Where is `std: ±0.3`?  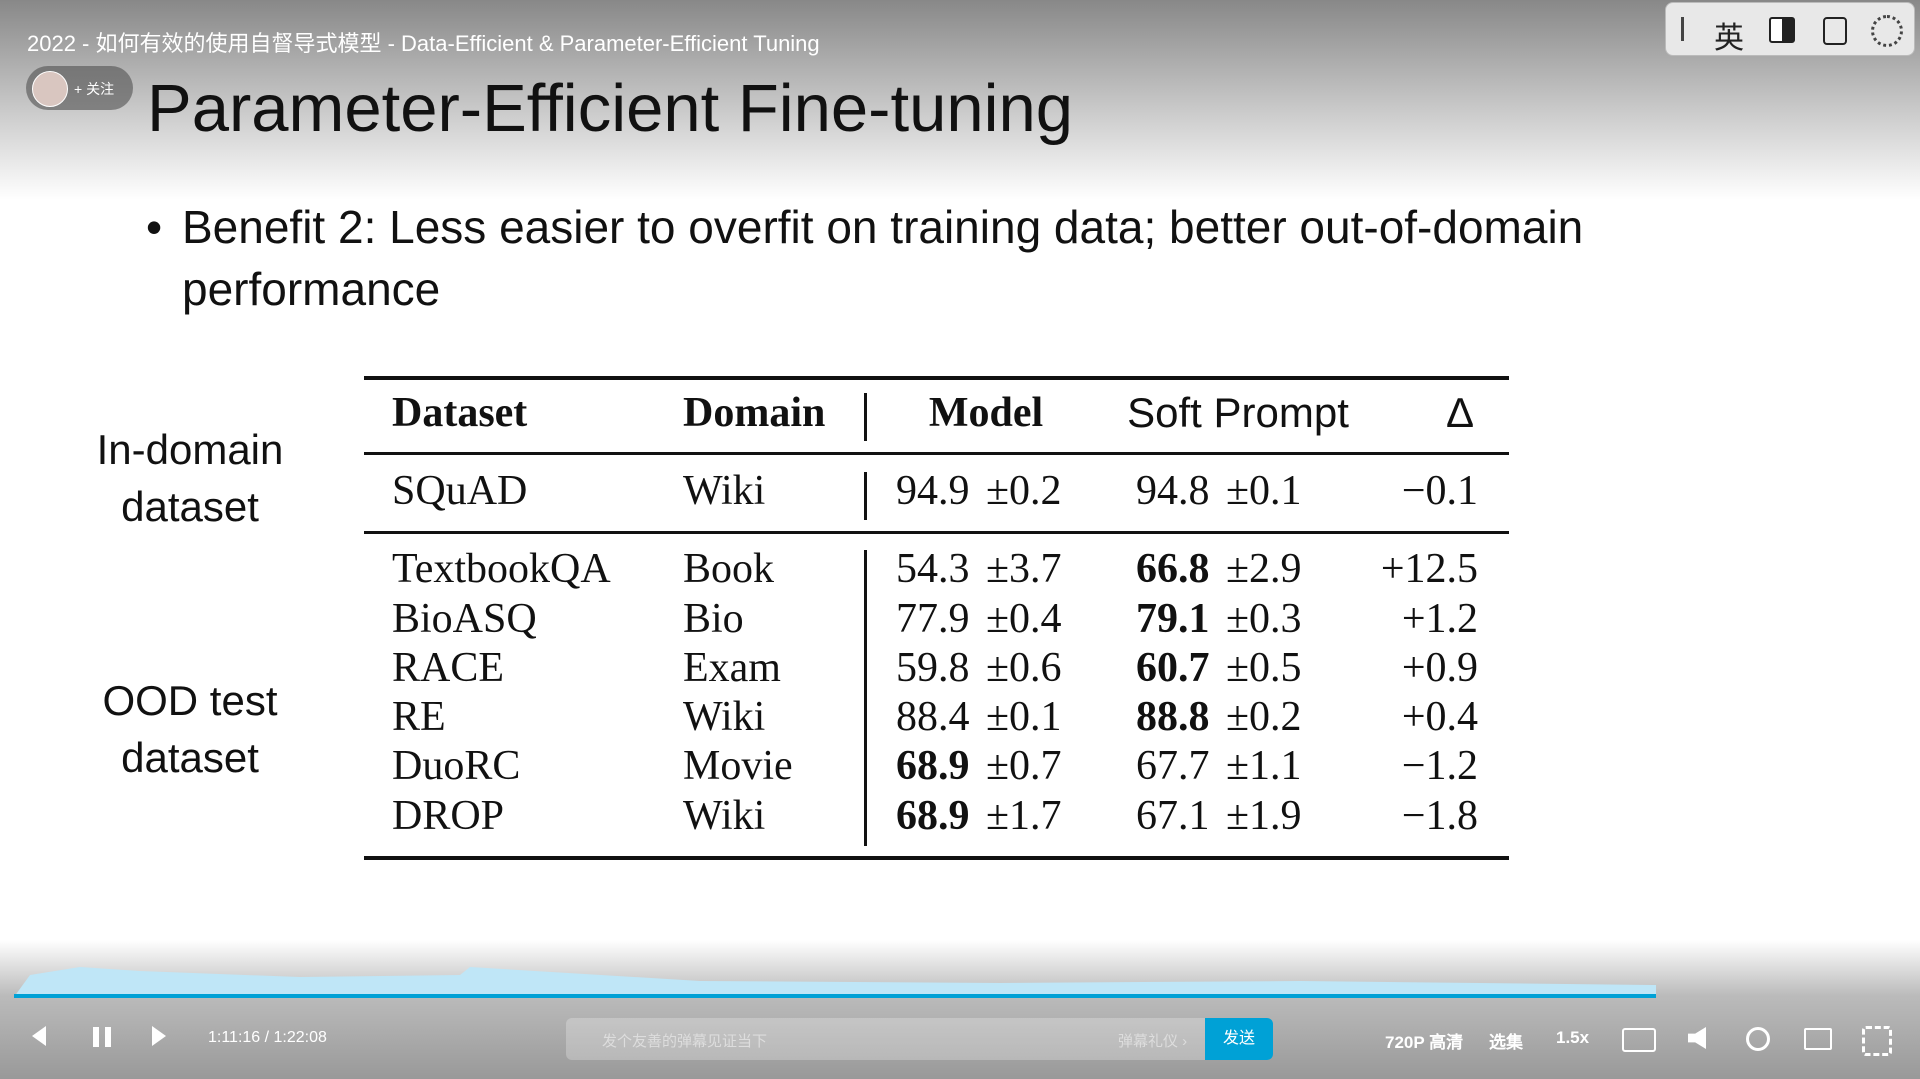 std: ±0.3 is located at coordinates (1264, 619).